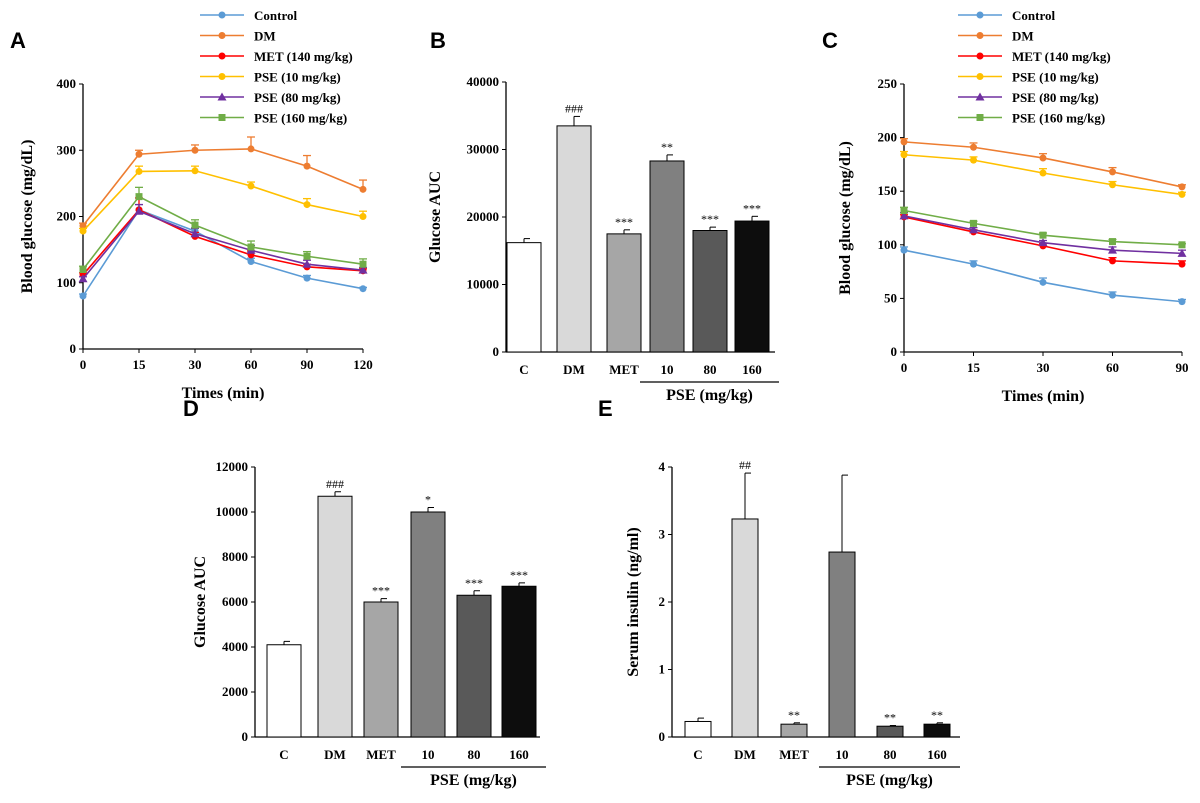 This screenshot has width=1200, height=803. Describe the element at coordinates (438, 40) in the screenshot. I see `panel-label: B` at that location.